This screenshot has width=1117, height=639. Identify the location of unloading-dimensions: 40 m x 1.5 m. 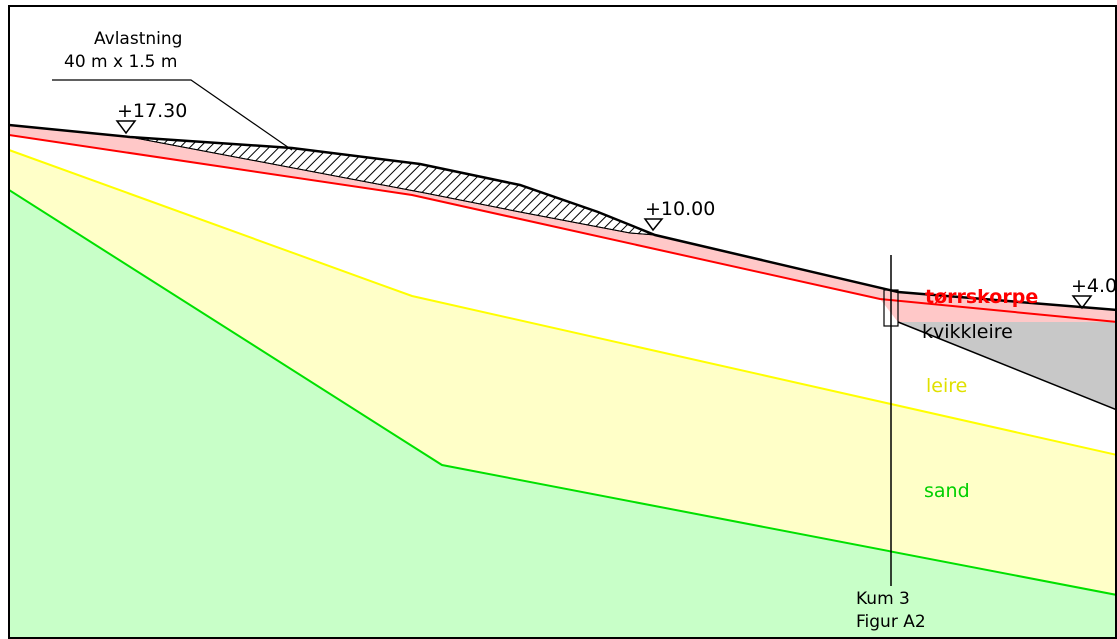
(120, 62).